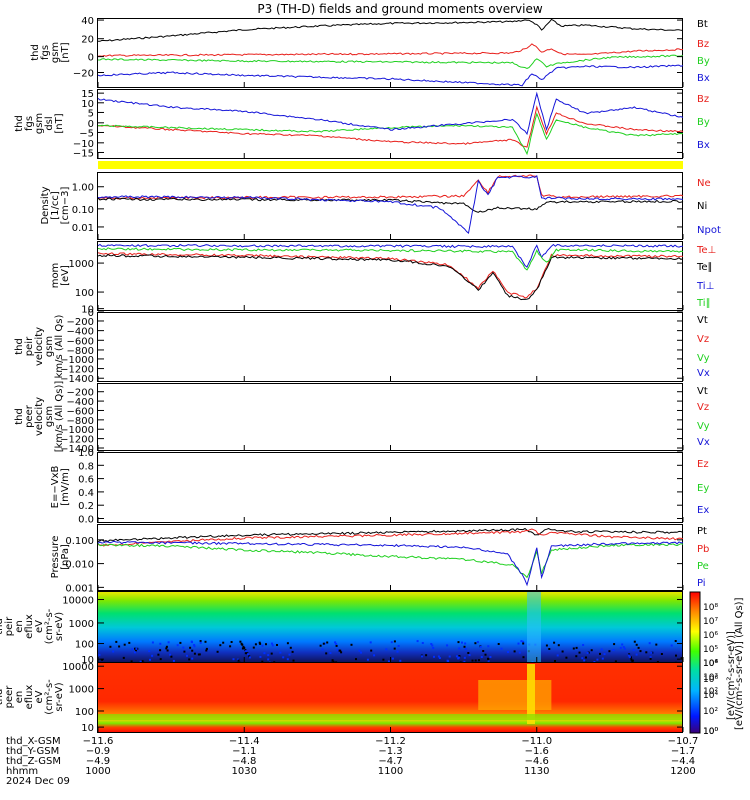 The width and height of the screenshot is (750, 800). Describe the element at coordinates (702, 206) in the screenshot. I see `legend-ni: Ni` at that location.